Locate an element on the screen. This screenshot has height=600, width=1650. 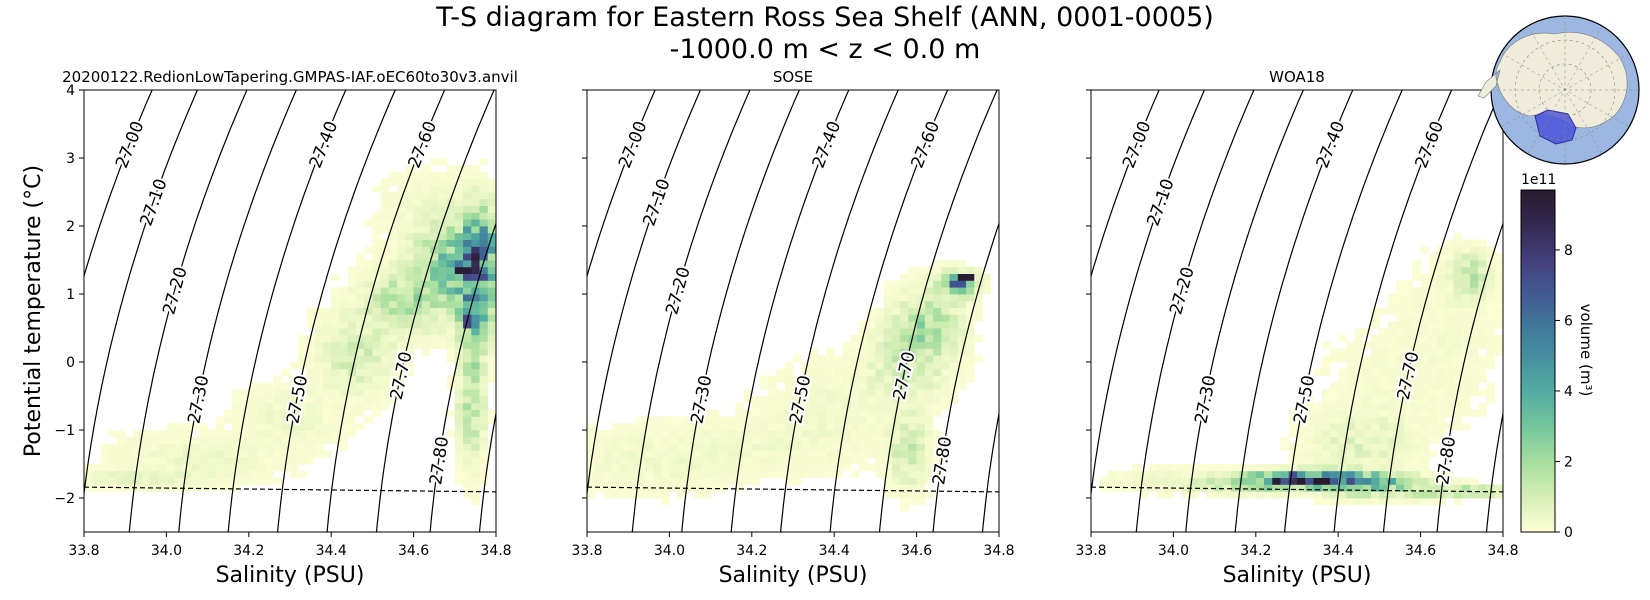
freezing-line is located at coordinates (793, 489).